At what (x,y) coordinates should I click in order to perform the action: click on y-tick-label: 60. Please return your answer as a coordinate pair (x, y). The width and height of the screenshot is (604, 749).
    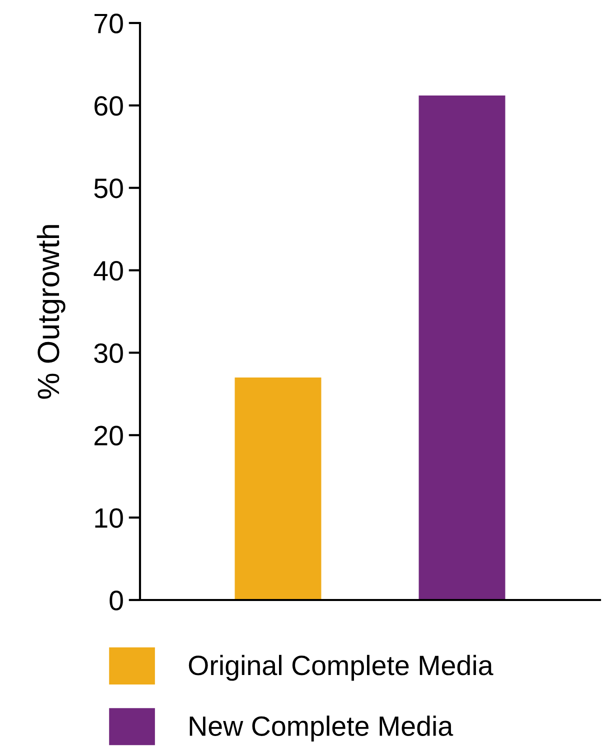
    Looking at the image, I should click on (108, 106).